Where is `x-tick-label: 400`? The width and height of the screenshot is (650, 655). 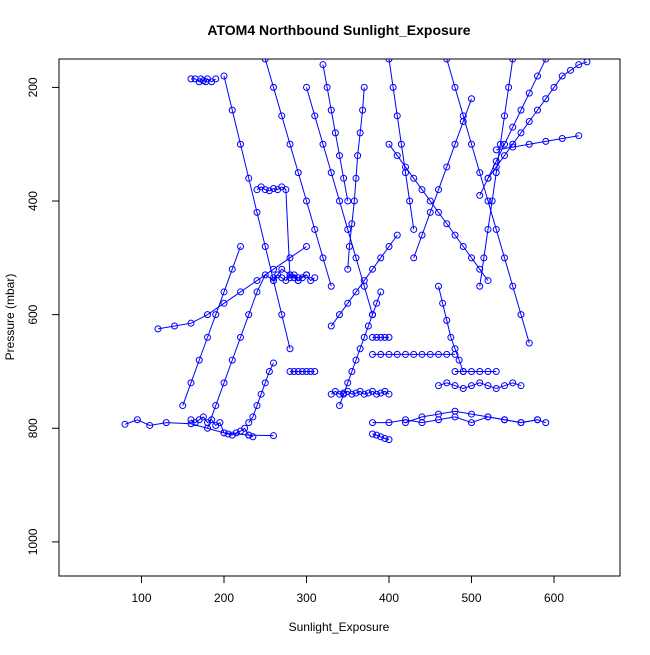
x-tick-label: 400 is located at coordinates (389, 598).